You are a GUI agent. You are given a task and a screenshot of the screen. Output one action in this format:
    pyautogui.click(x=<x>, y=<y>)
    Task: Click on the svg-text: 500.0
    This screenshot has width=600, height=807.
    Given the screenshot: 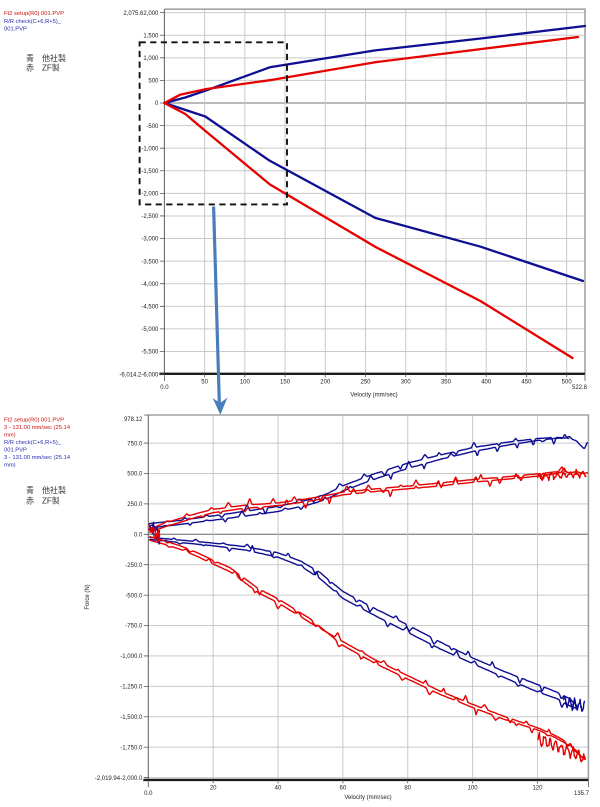 What is the action you would take?
    pyautogui.click(x=135, y=475)
    